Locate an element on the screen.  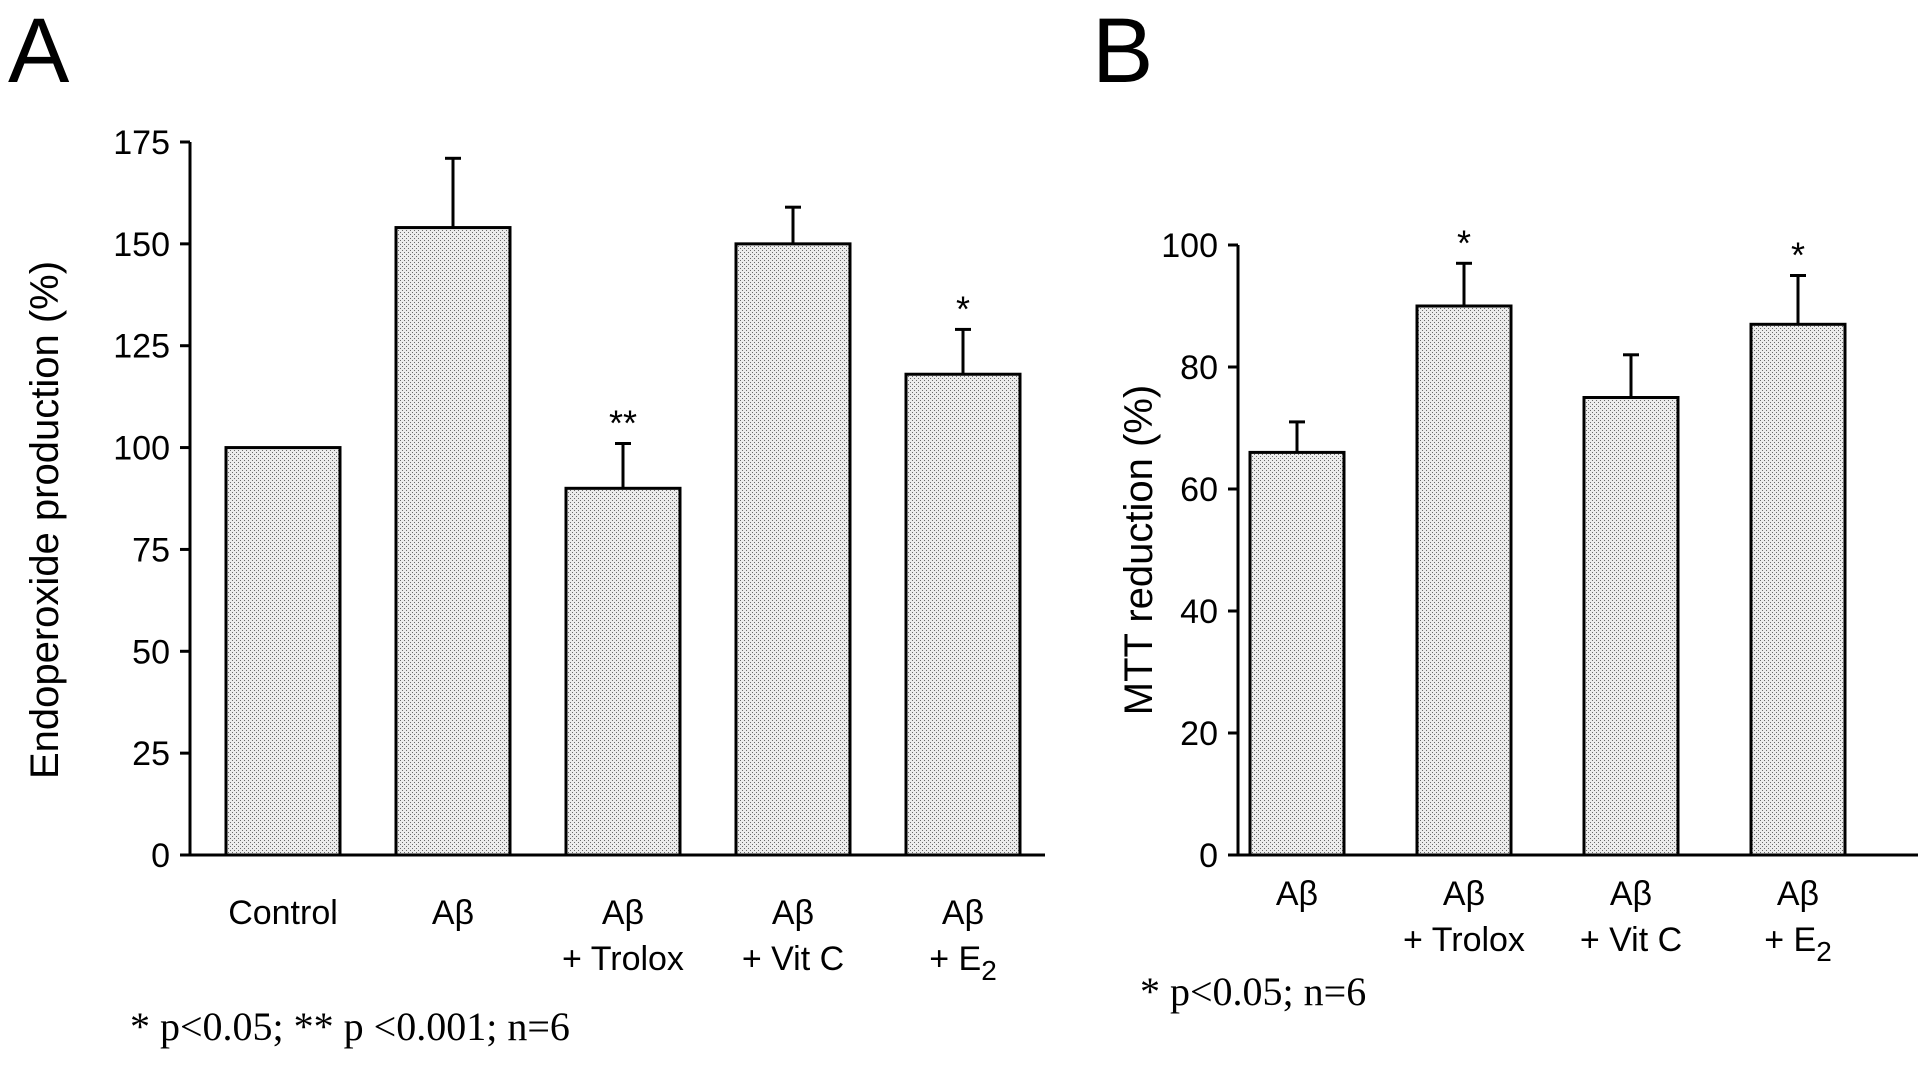
panel-a-significance-marker: * is located at coordinates (963, 308).